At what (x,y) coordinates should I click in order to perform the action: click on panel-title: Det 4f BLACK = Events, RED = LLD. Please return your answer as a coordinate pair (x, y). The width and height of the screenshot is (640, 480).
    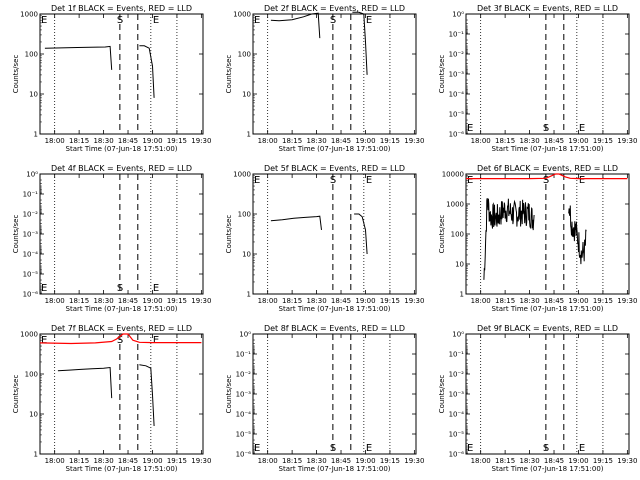
    Looking at the image, I should click on (121, 168).